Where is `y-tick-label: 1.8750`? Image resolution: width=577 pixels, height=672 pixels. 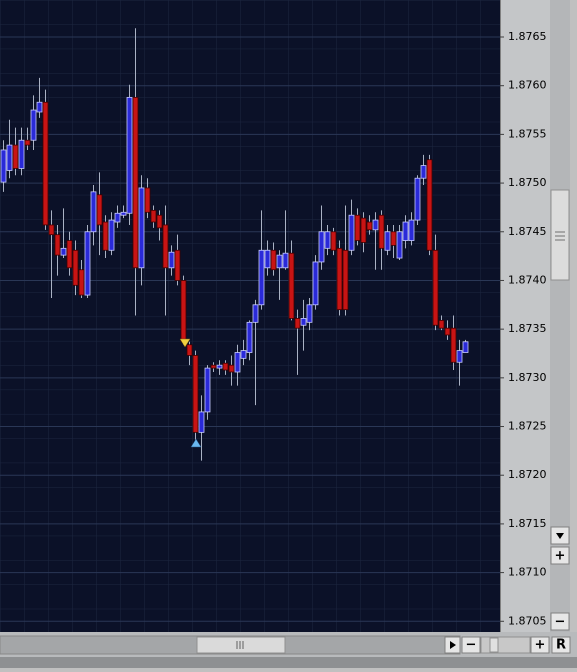 y-tick-label: 1.8750 is located at coordinates (527, 182).